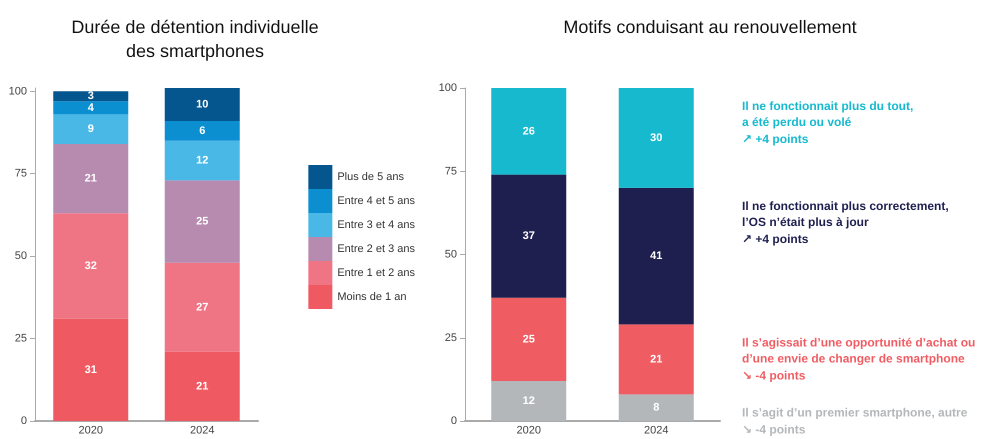 This screenshot has width=993, height=439. What do you see at coordinates (376, 273) in the screenshot?
I see `legend-label: Entre 1 et 2 ans` at bounding box center [376, 273].